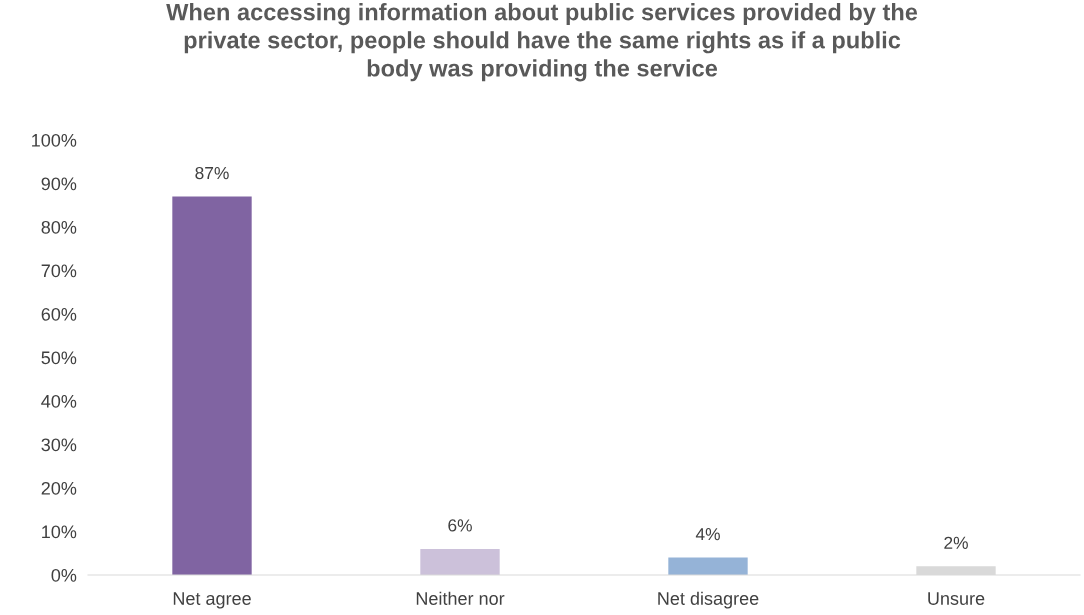  I want to click on y-tick-label: 50%, so click(59, 358).